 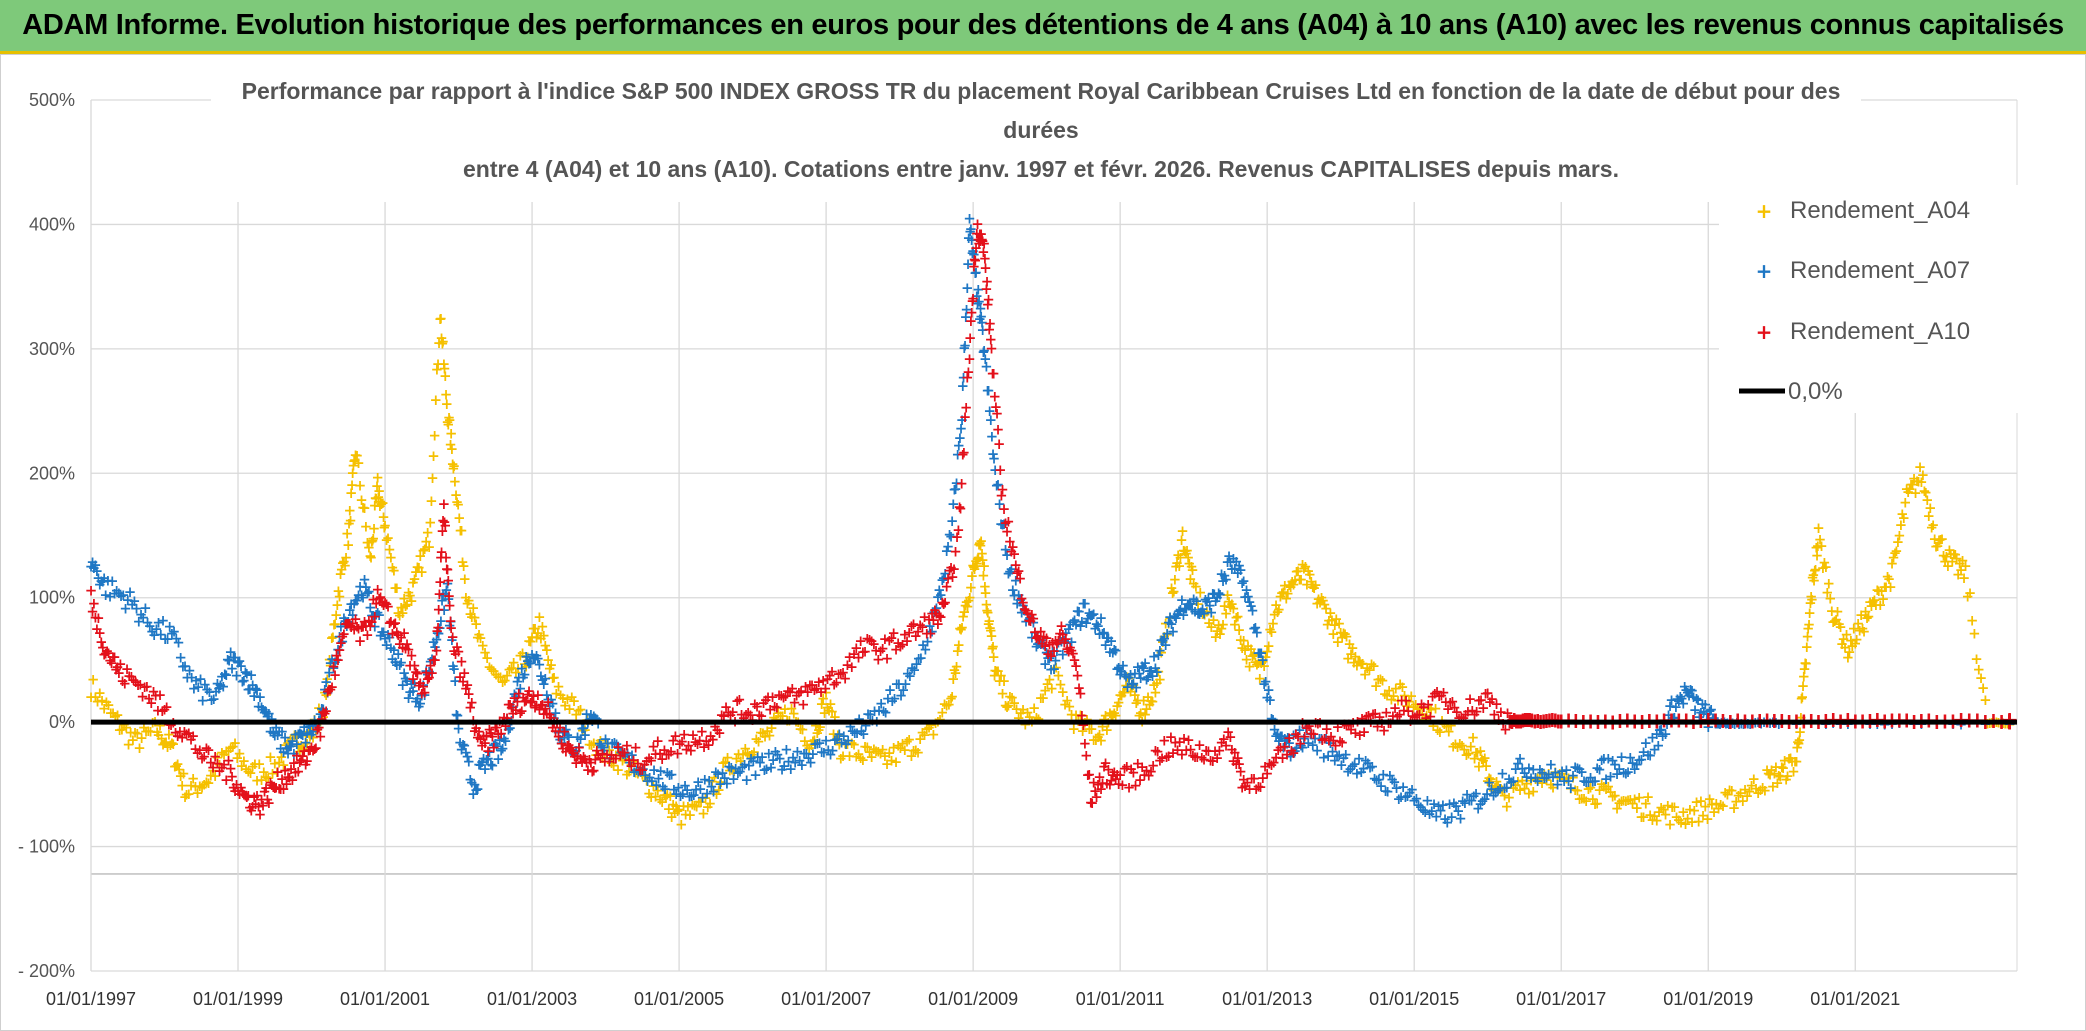 What do you see at coordinates (52, 598) in the screenshot?
I see `y-tick-label: 100%` at bounding box center [52, 598].